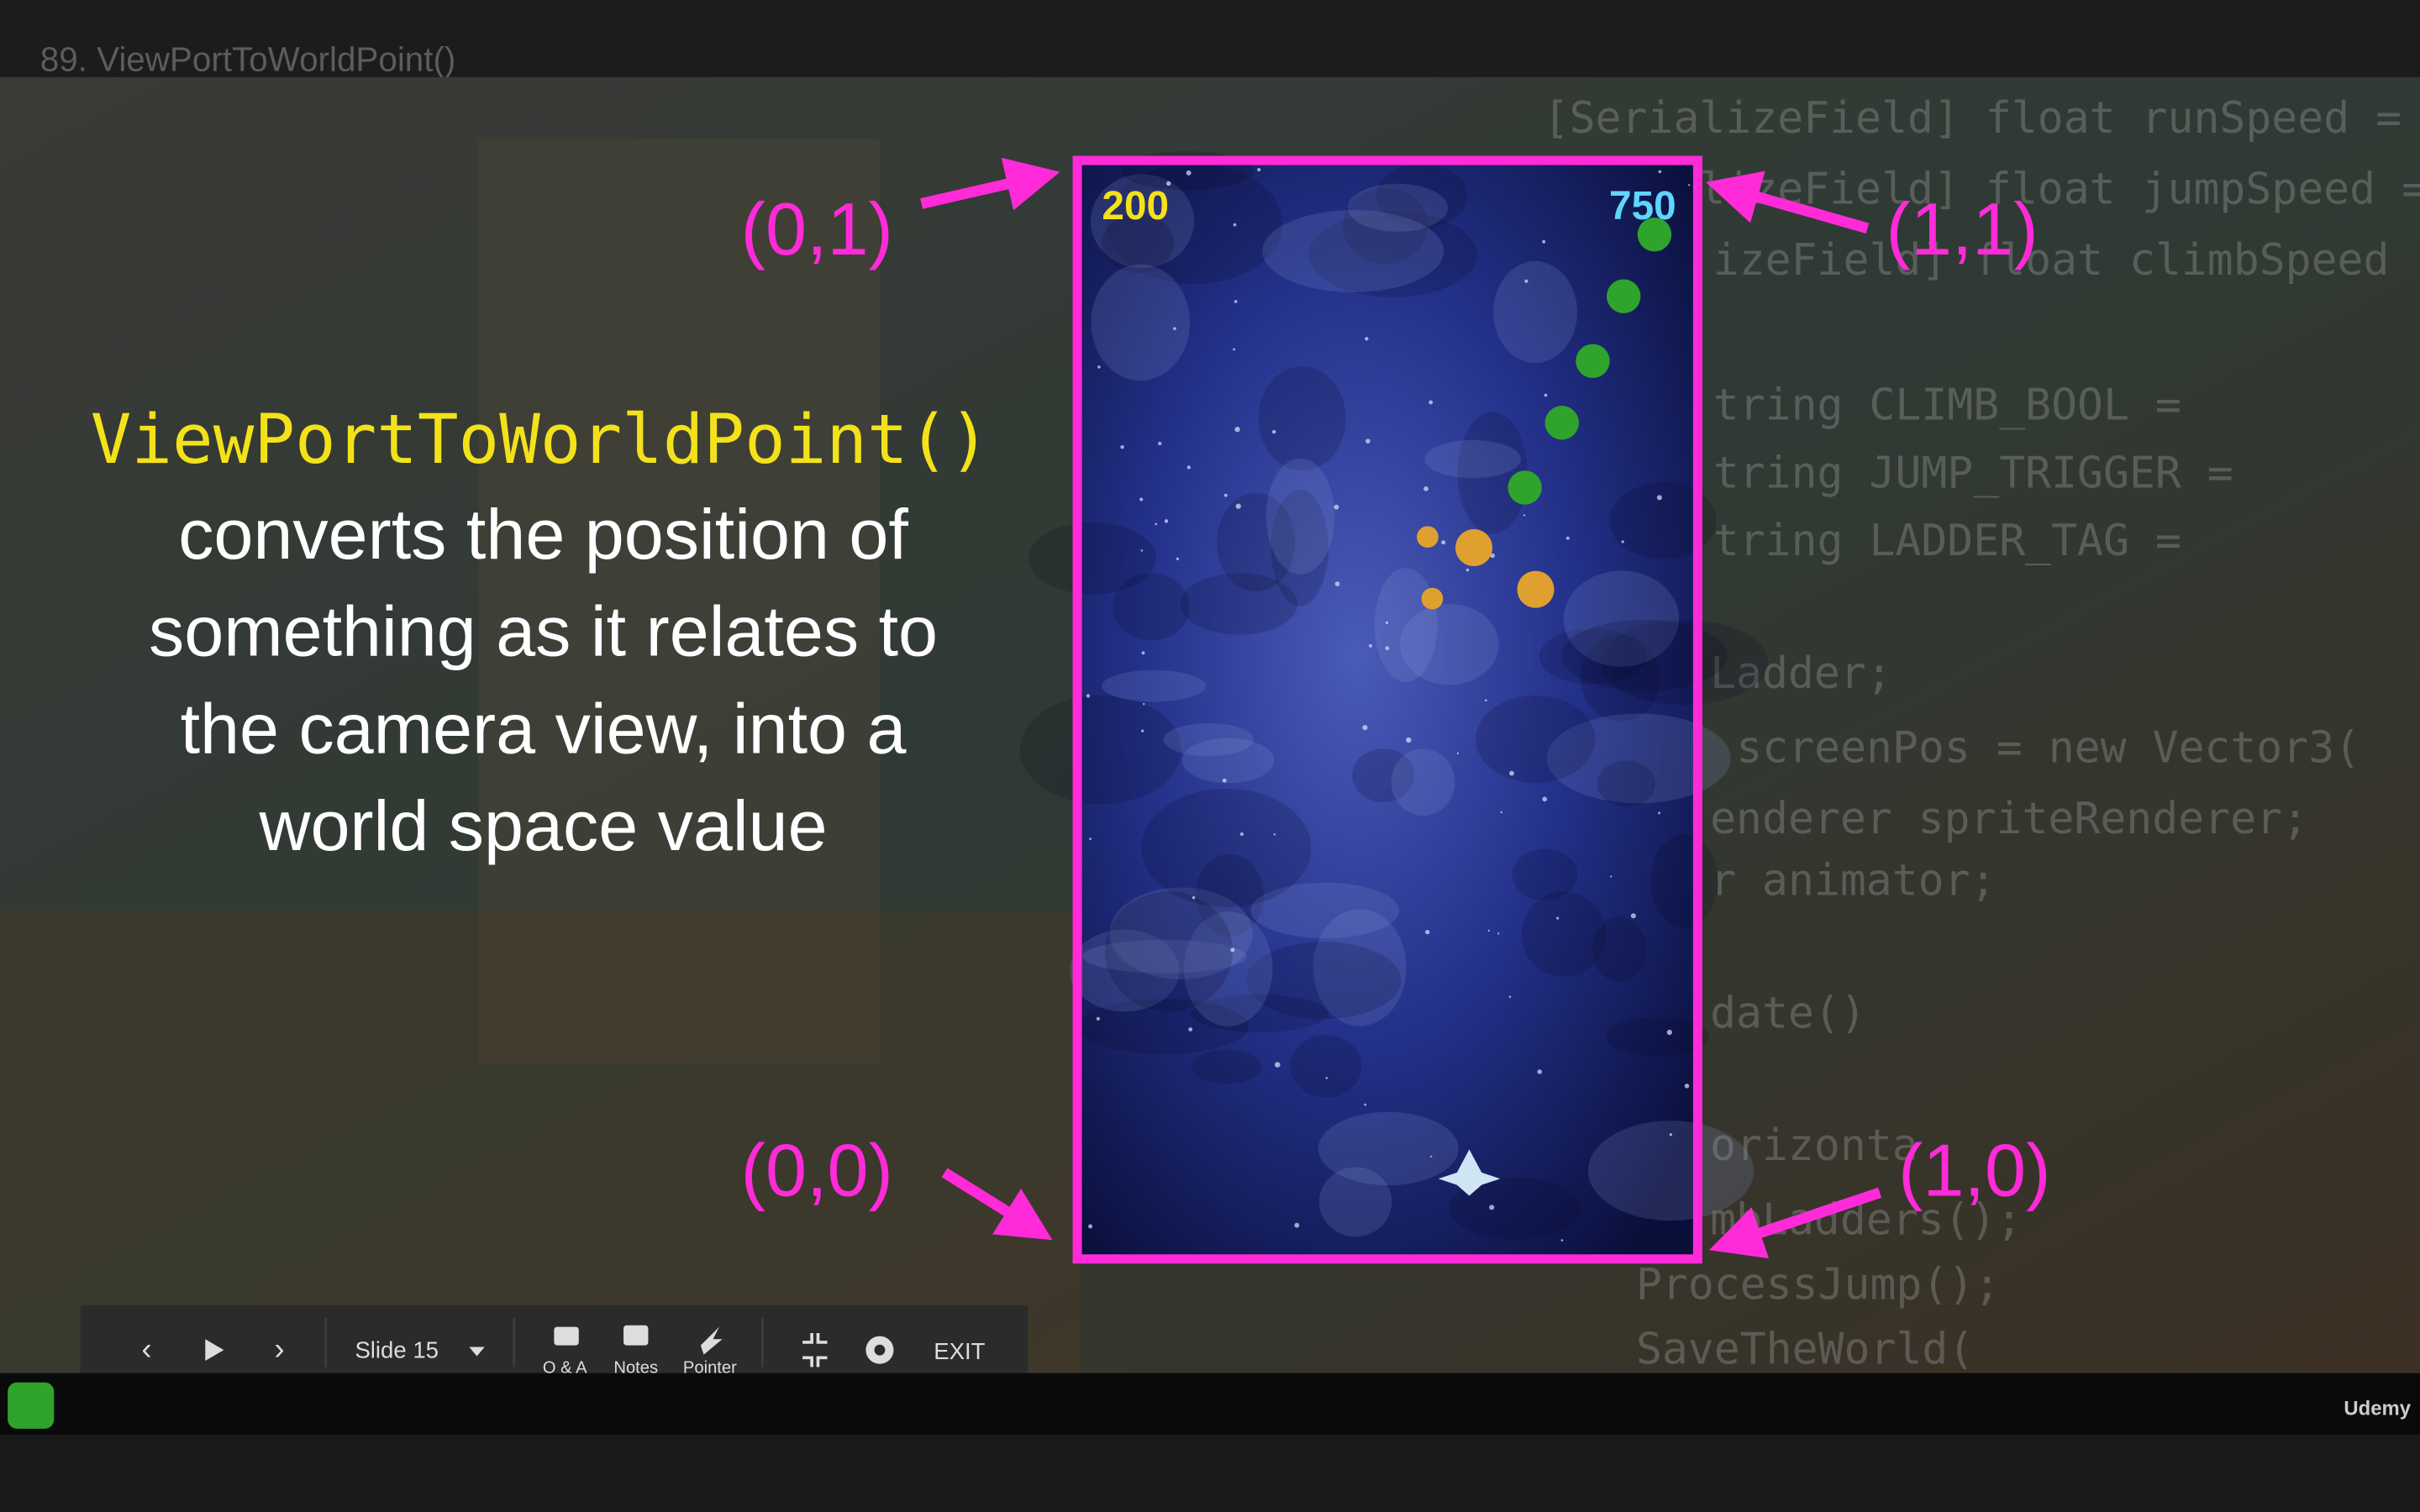 The width and height of the screenshot is (2420, 1512). I want to click on toolbar-dividers, so click(544, 1342).